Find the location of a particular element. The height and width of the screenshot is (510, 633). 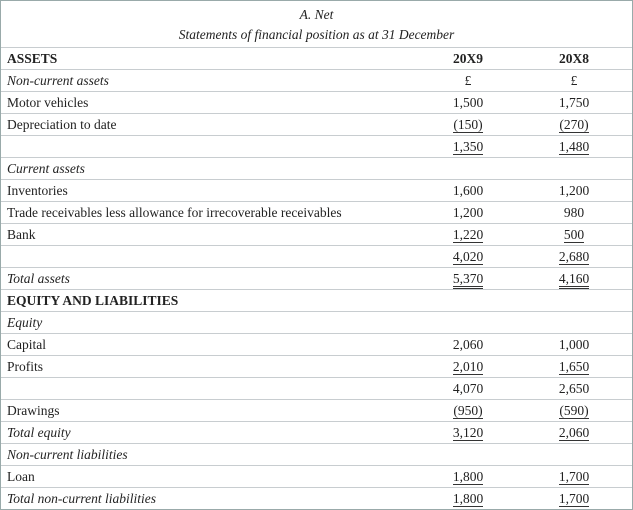

value-text: 1,220 is located at coordinates (468, 235).